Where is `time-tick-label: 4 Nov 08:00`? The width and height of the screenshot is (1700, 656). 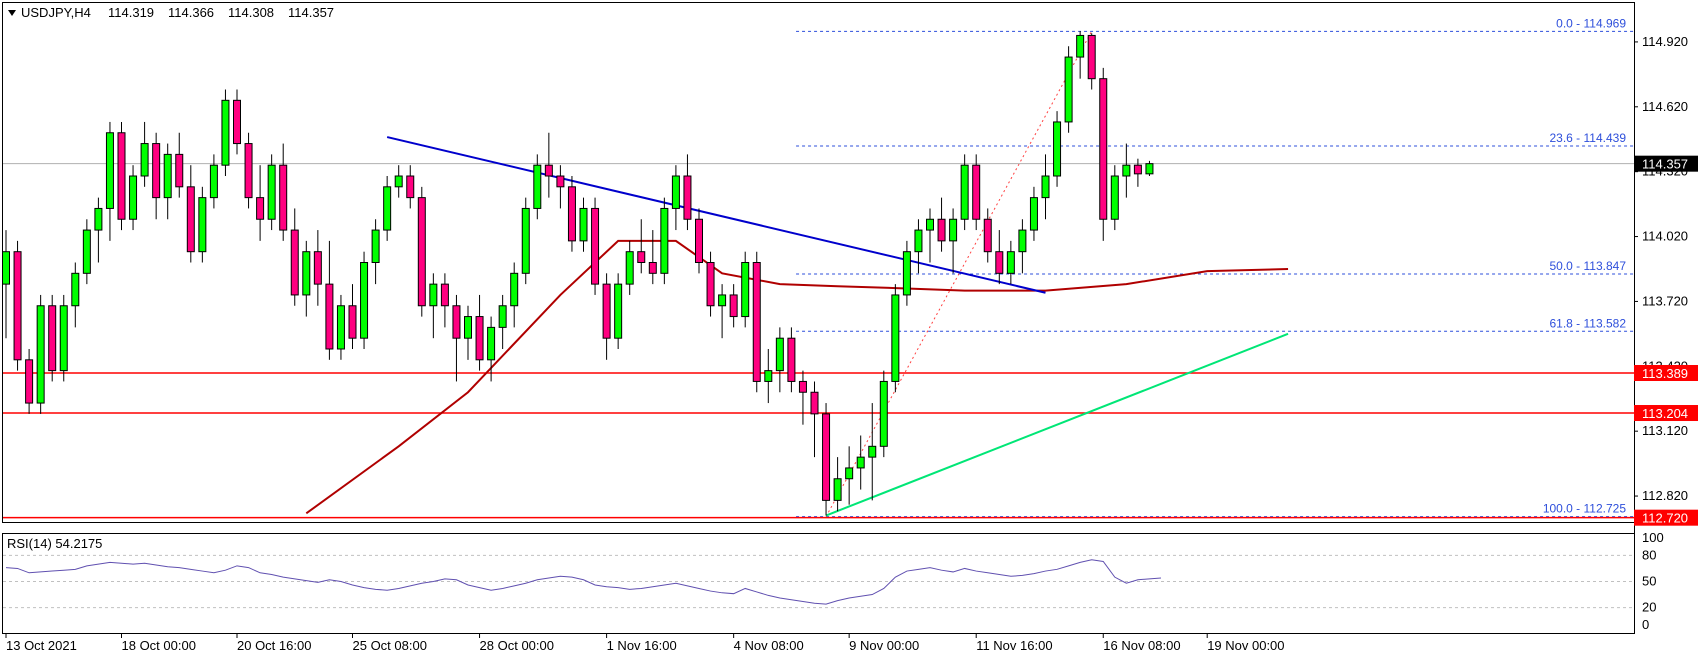 time-tick-label: 4 Nov 08:00 is located at coordinates (769, 645).